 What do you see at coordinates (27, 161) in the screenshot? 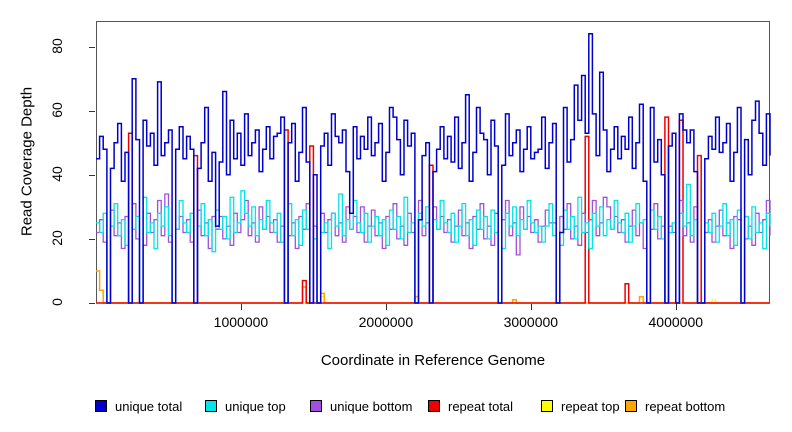
I see `y-axis-title: Read Coverage Depth` at bounding box center [27, 161].